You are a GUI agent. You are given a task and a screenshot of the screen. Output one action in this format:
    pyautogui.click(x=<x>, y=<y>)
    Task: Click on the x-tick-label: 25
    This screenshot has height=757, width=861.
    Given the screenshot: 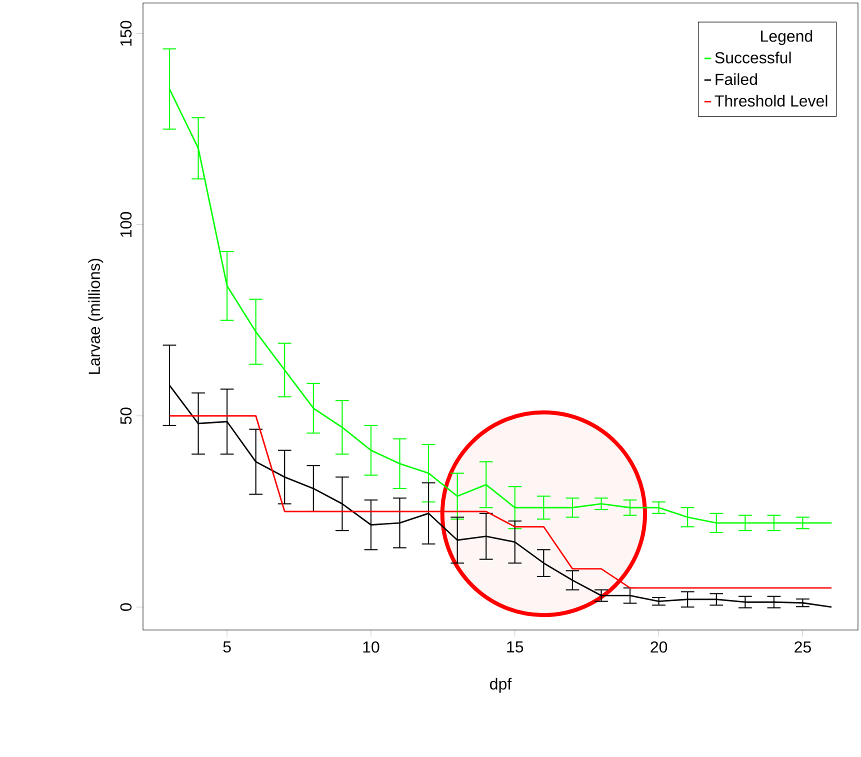 What is the action you would take?
    pyautogui.click(x=802, y=647)
    